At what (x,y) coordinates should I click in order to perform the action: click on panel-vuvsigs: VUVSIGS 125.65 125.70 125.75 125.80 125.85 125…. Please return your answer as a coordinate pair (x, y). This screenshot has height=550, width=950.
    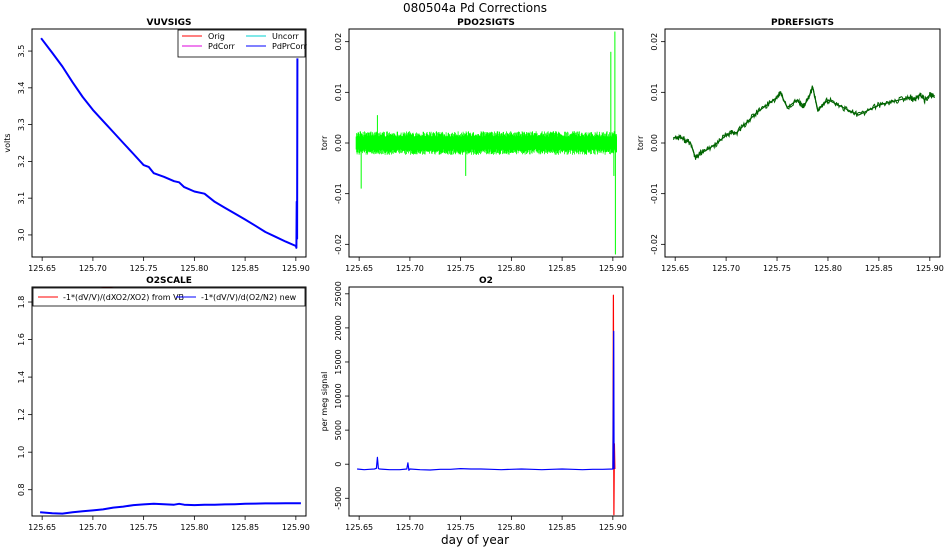
    Looking at the image, I should click on (156, 145).